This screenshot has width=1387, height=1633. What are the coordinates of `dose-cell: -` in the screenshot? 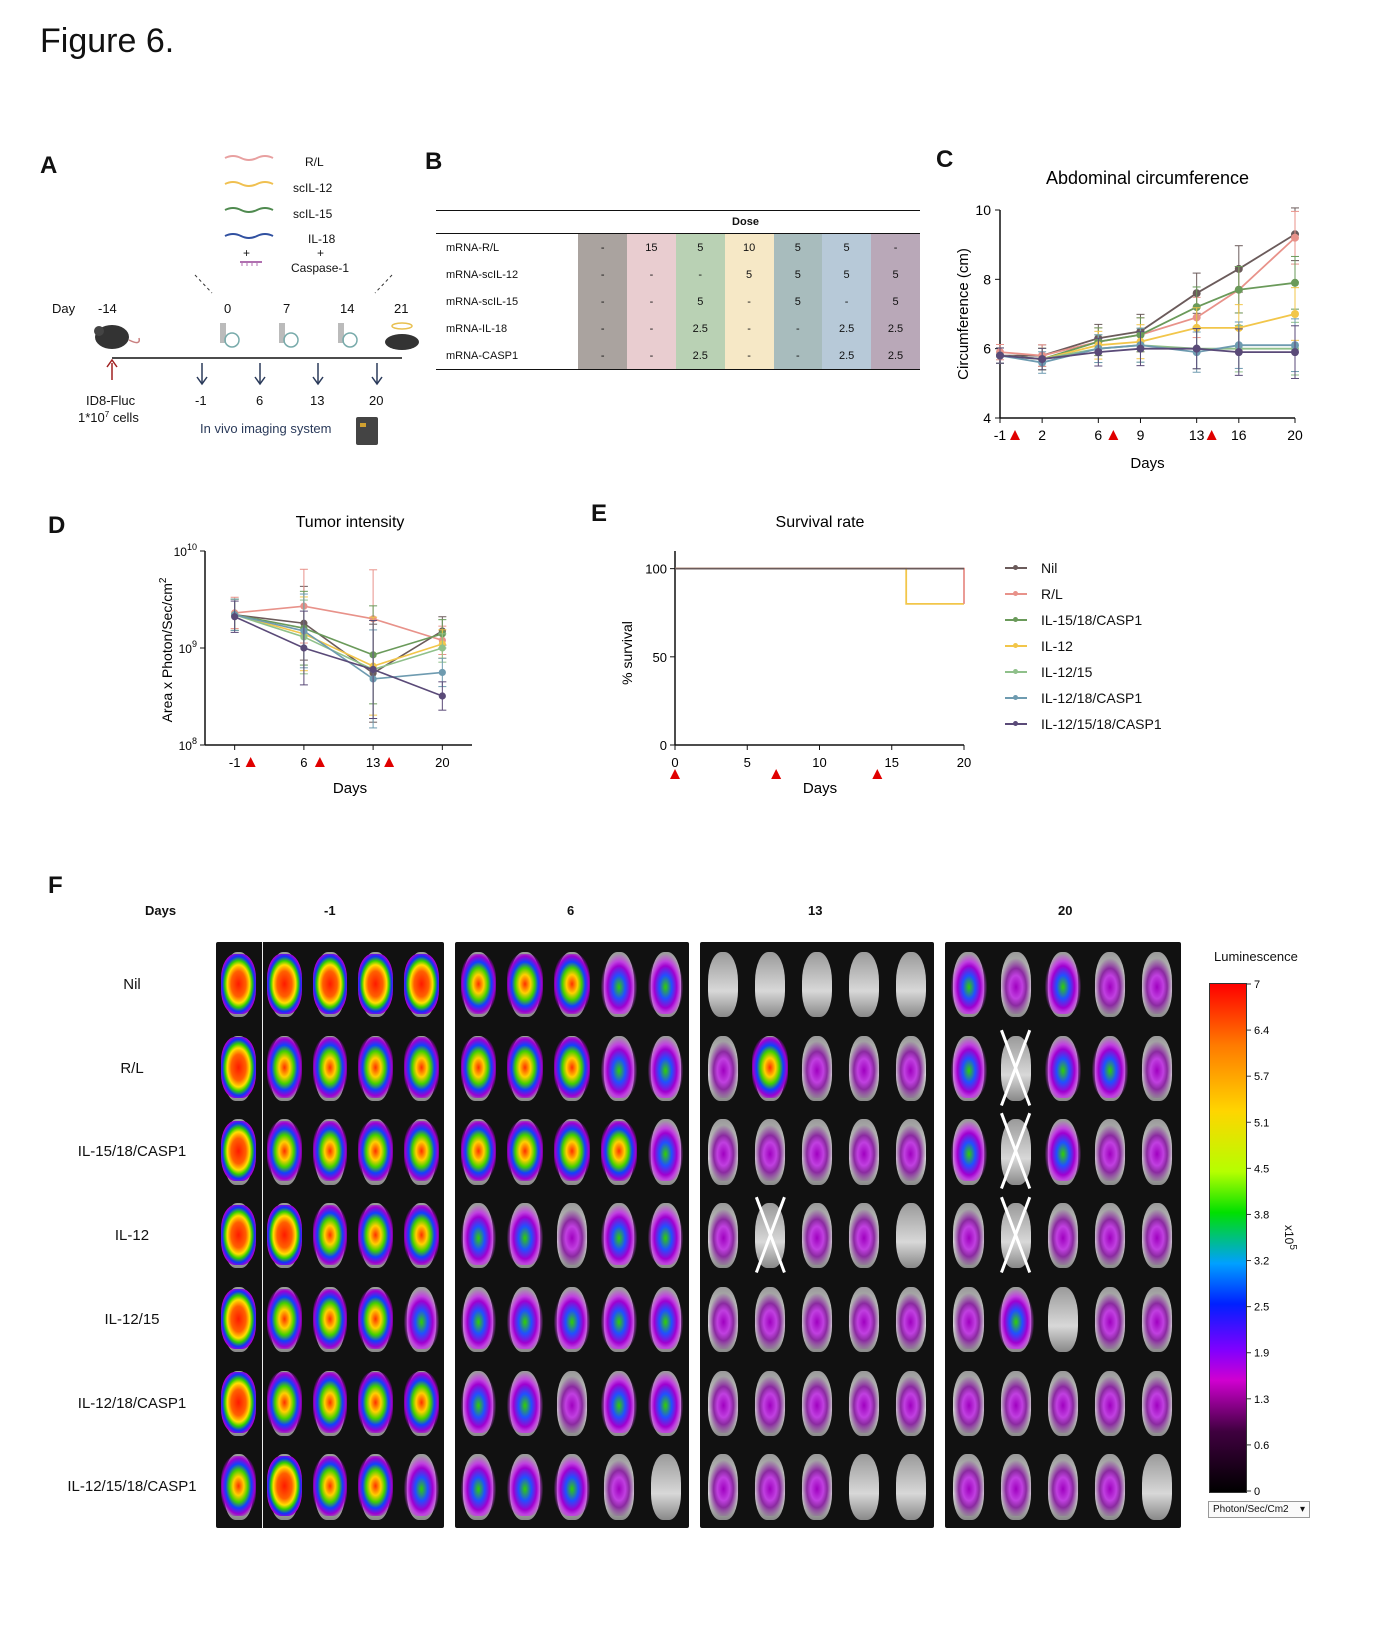 It's located at (798, 355).